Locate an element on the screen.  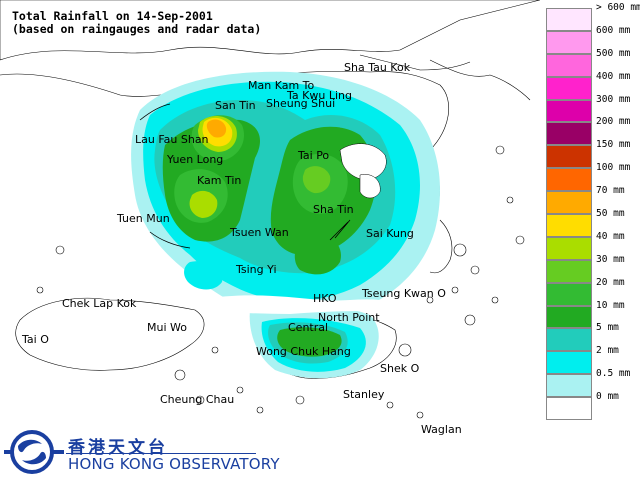
place-wong-chuk-hang: Wong Chuk Hang is located at coordinates (303, 351).